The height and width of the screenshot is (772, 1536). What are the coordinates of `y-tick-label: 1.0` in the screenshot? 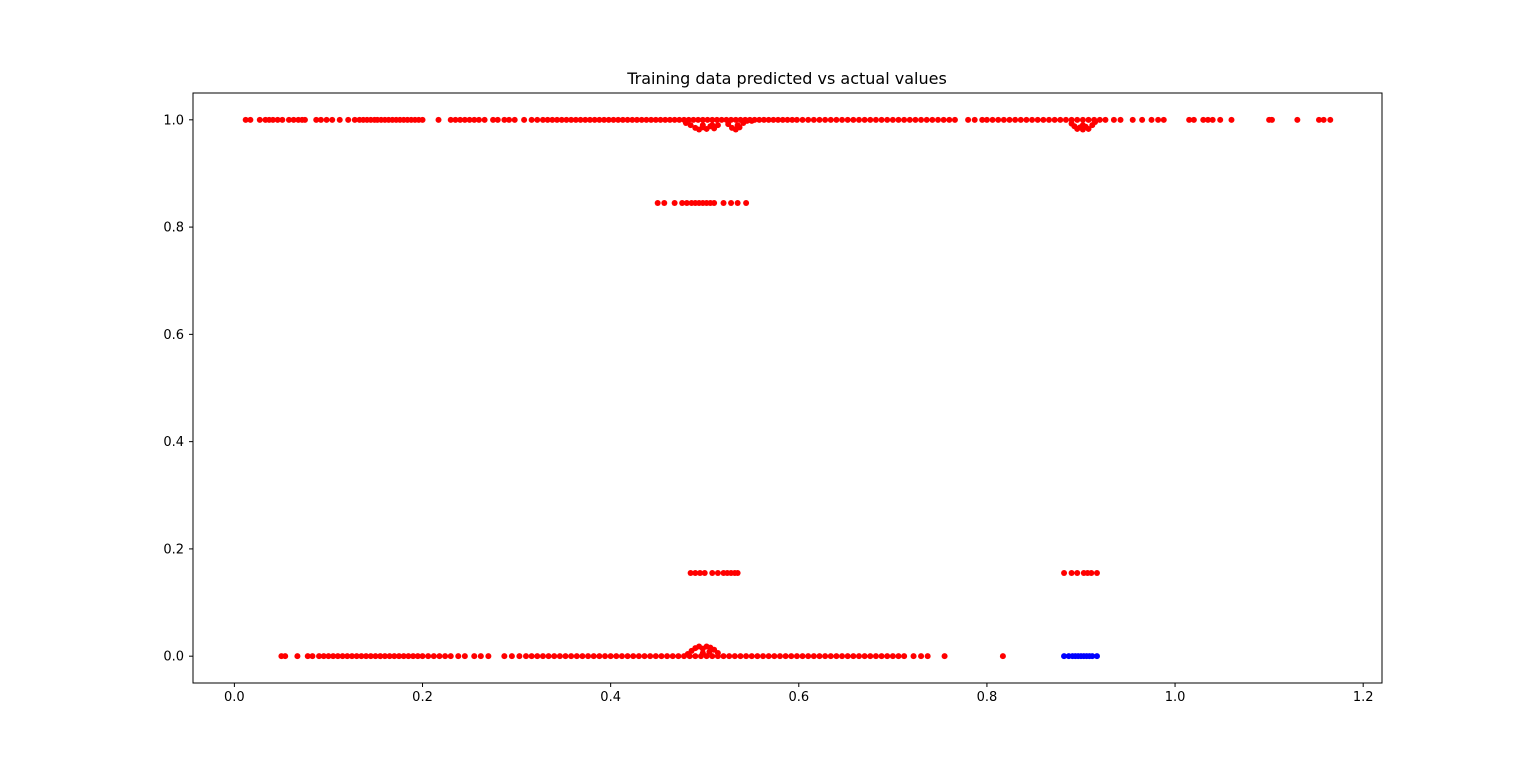 It's located at (173, 120).